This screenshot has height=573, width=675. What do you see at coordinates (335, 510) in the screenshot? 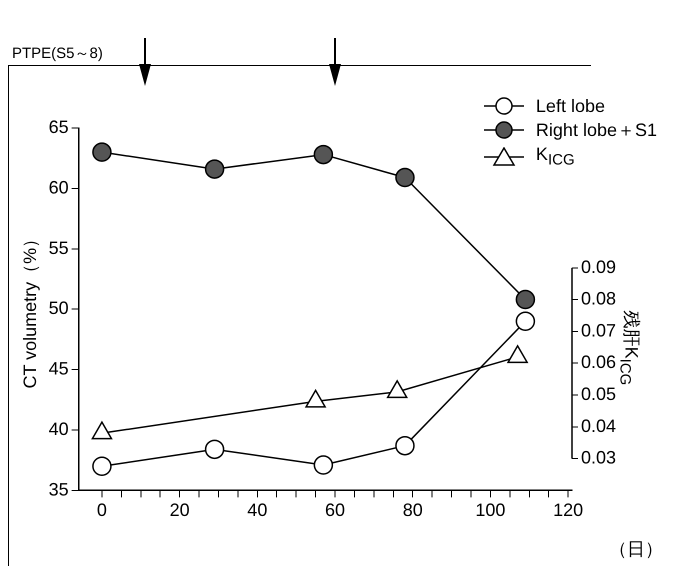
I see `x-tick-label: 60` at bounding box center [335, 510].